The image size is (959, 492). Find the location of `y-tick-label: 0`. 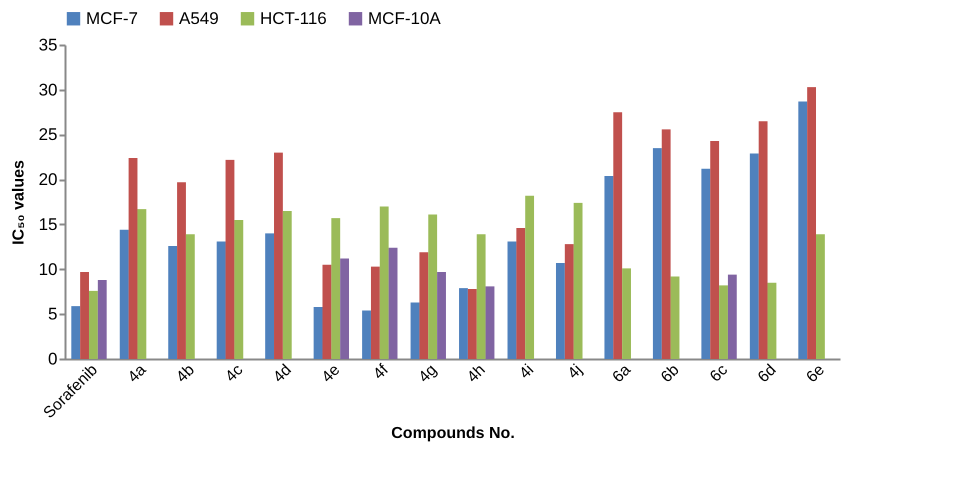

y-tick-label: 0 is located at coordinates (53, 359).